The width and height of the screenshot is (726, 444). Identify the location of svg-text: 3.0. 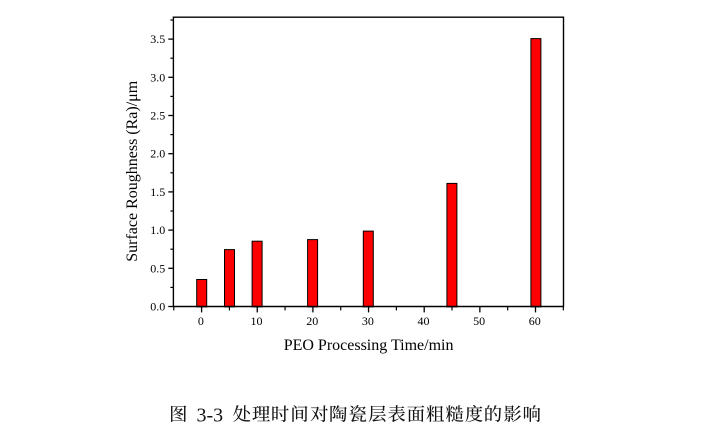
(157, 77).